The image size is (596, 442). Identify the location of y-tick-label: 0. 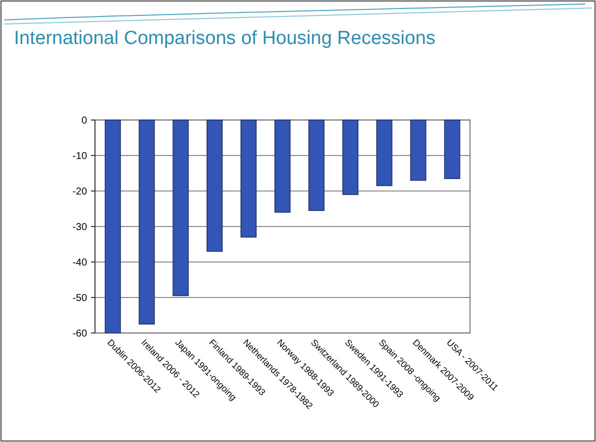
(84, 121).